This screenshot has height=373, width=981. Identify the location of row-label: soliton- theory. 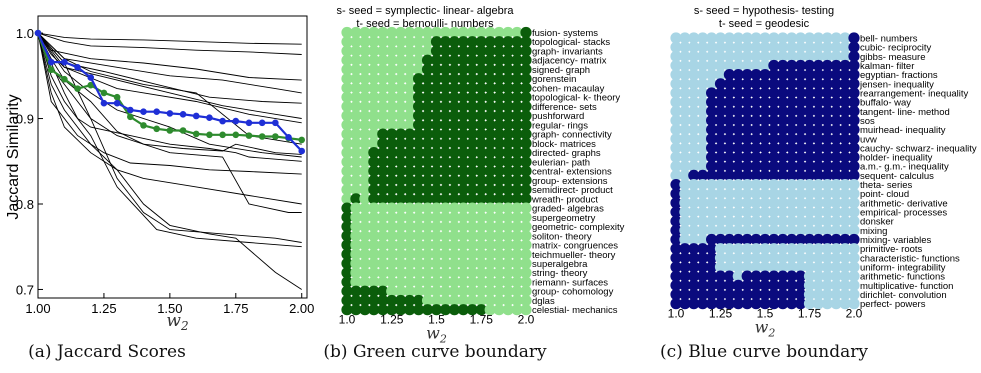
(562, 236).